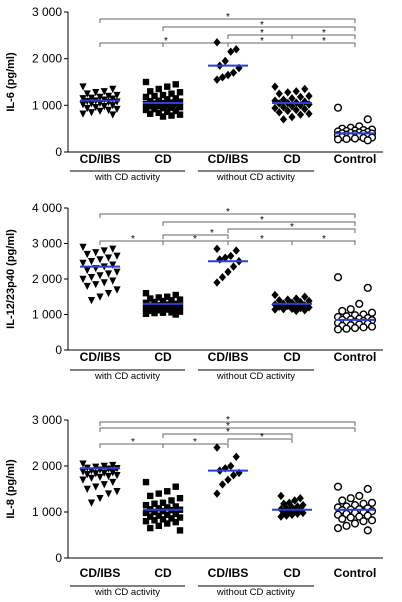 The image size is (402, 602). What do you see at coordinates (127, 177) in the screenshot?
I see `group-label: with CD activity` at bounding box center [127, 177].